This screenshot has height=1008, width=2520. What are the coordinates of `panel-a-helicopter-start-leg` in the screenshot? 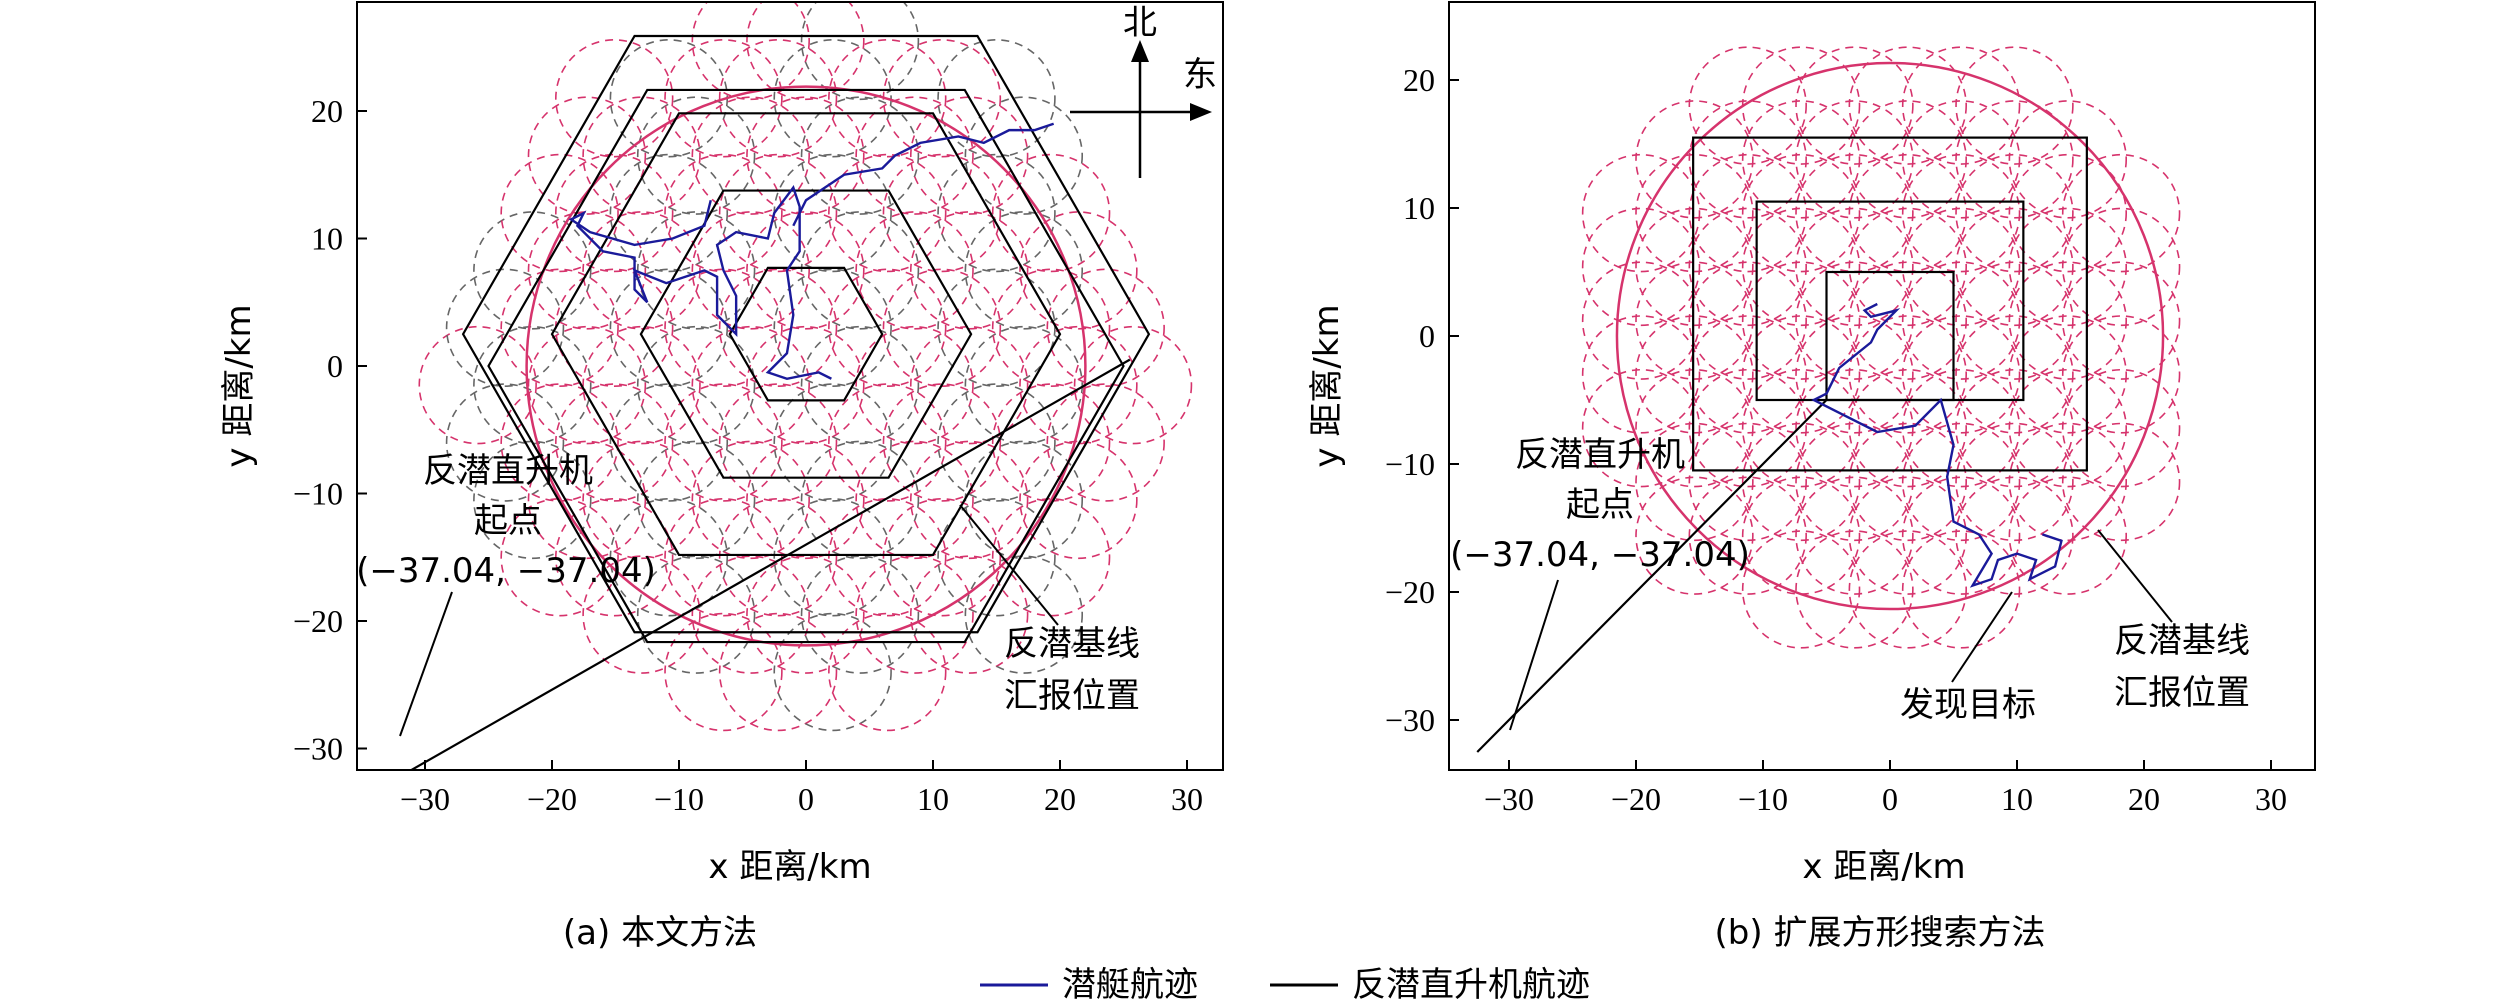 It's located at (770, 563).